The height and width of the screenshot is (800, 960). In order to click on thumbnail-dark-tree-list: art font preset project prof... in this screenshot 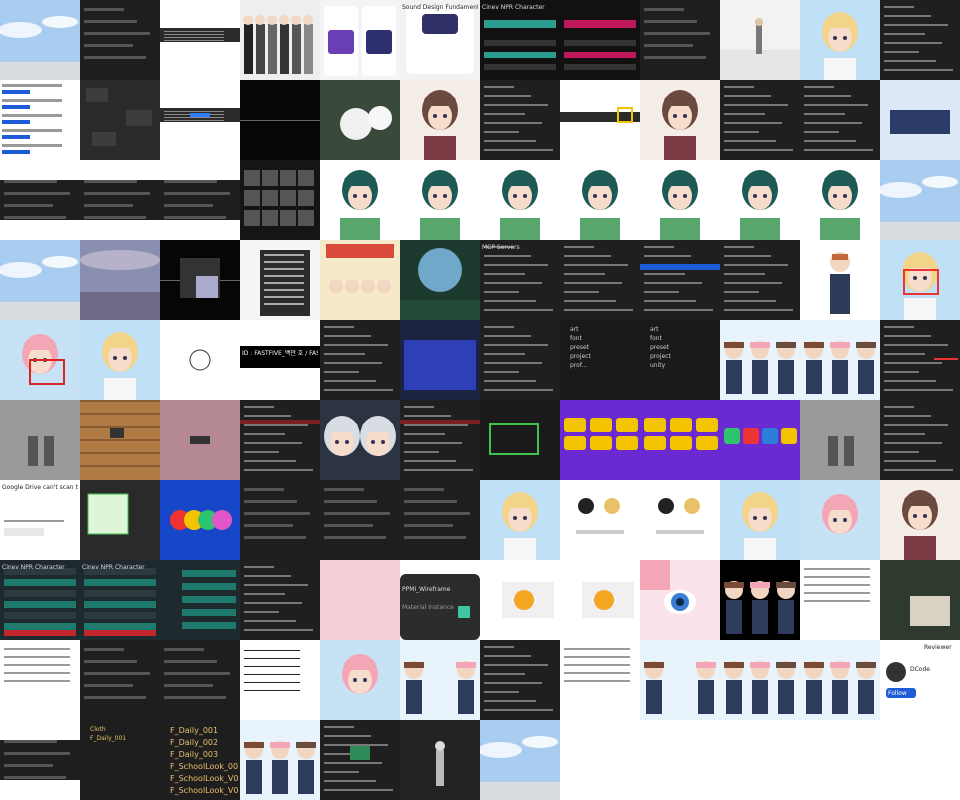, I will do `click(600, 360)`.